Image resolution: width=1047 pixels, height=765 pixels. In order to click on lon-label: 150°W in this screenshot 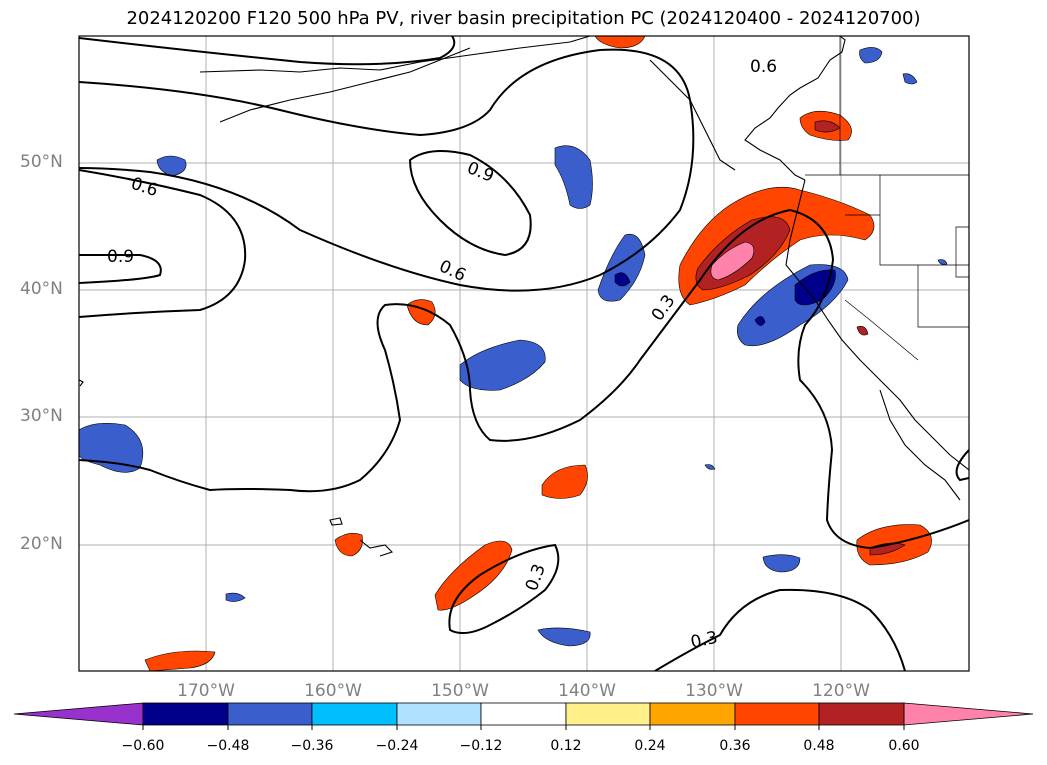, I will do `click(460, 691)`.